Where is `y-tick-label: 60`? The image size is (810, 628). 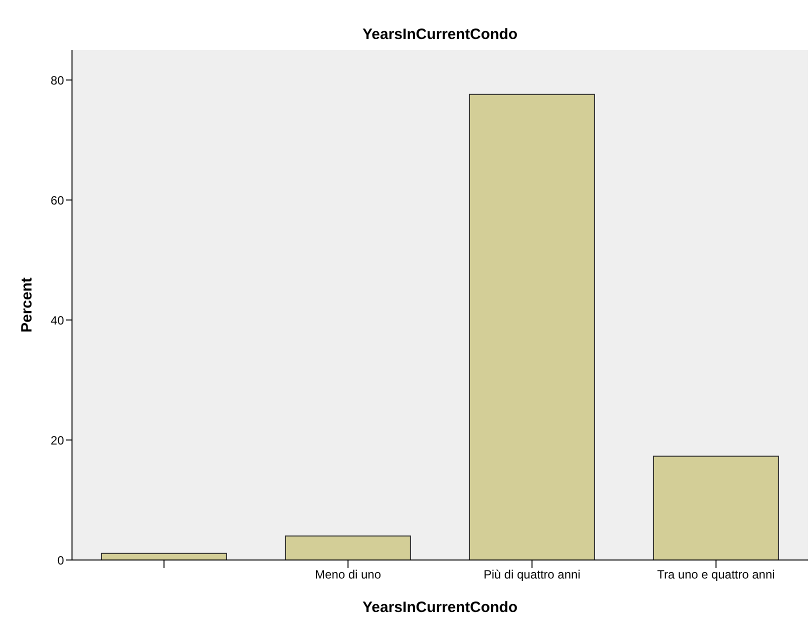 y-tick-label: 60 is located at coordinates (57, 200).